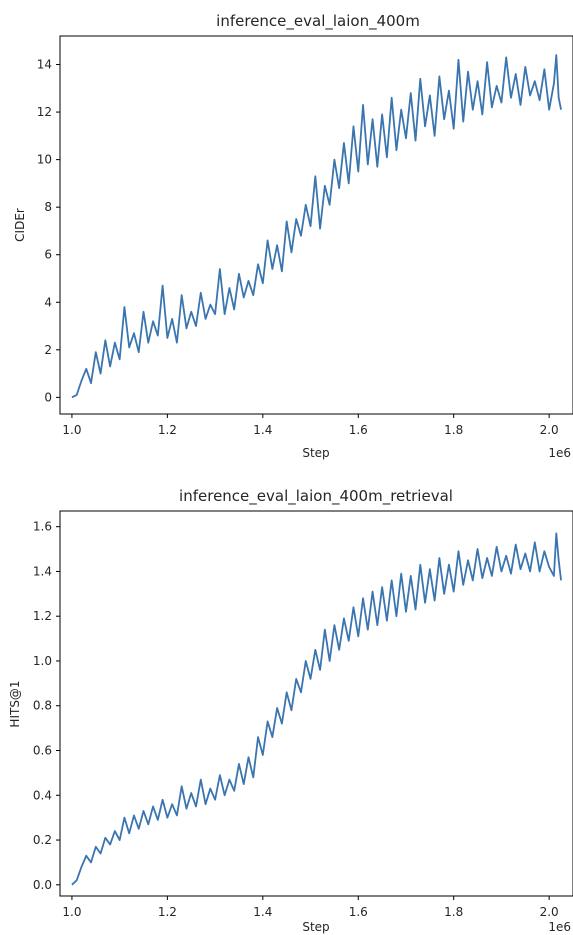 The height and width of the screenshot is (935, 573). What do you see at coordinates (48, 302) in the screenshot?
I see `y-tick-label: 4` at bounding box center [48, 302].